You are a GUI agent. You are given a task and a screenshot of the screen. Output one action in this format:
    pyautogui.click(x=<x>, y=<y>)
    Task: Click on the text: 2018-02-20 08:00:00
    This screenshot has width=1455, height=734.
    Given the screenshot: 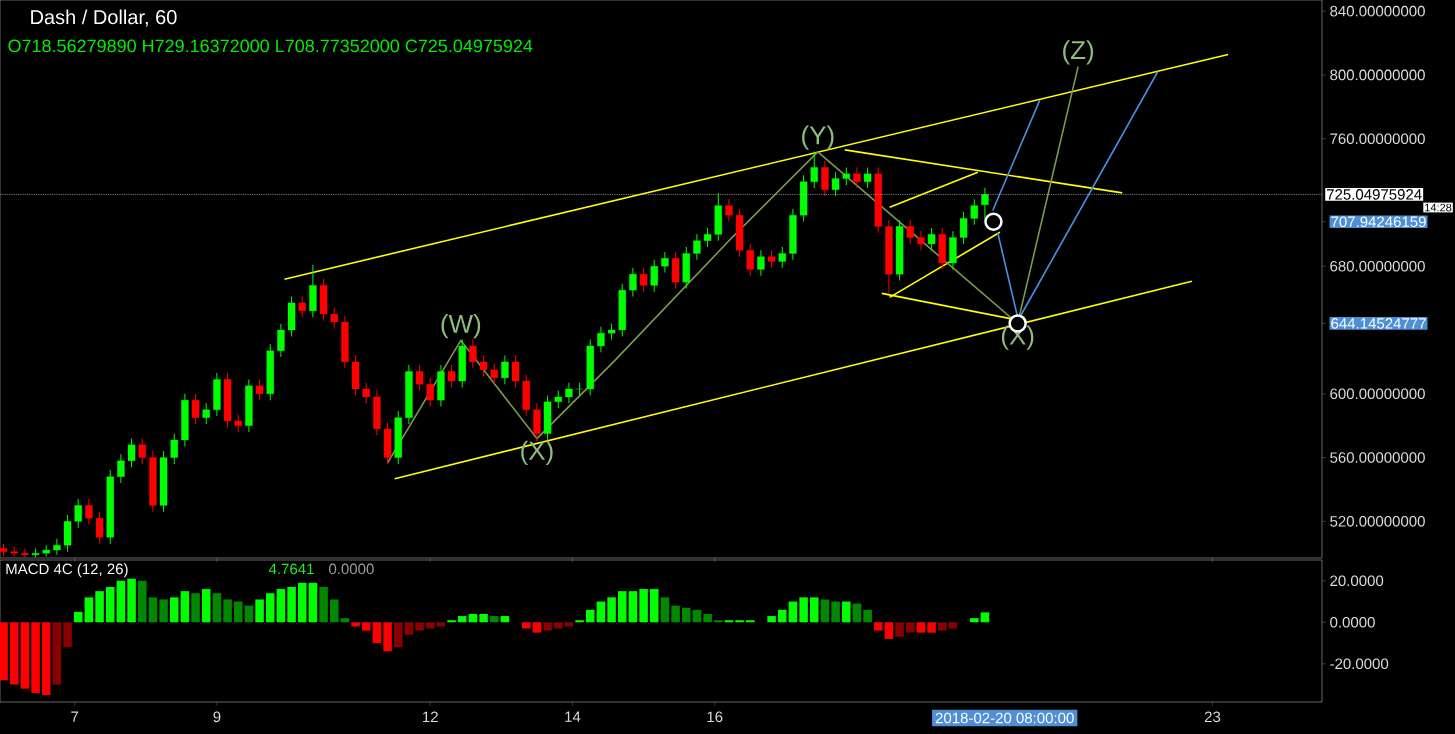 What is the action you would take?
    pyautogui.click(x=1004, y=718)
    